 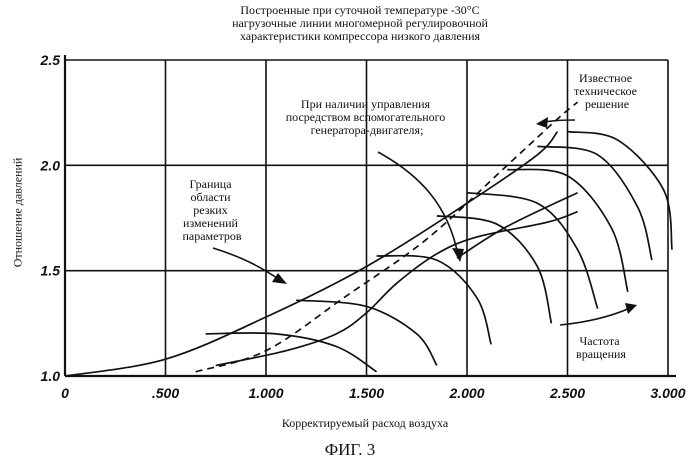 I want to click on annotation-line: Известное, so click(x=605, y=78).